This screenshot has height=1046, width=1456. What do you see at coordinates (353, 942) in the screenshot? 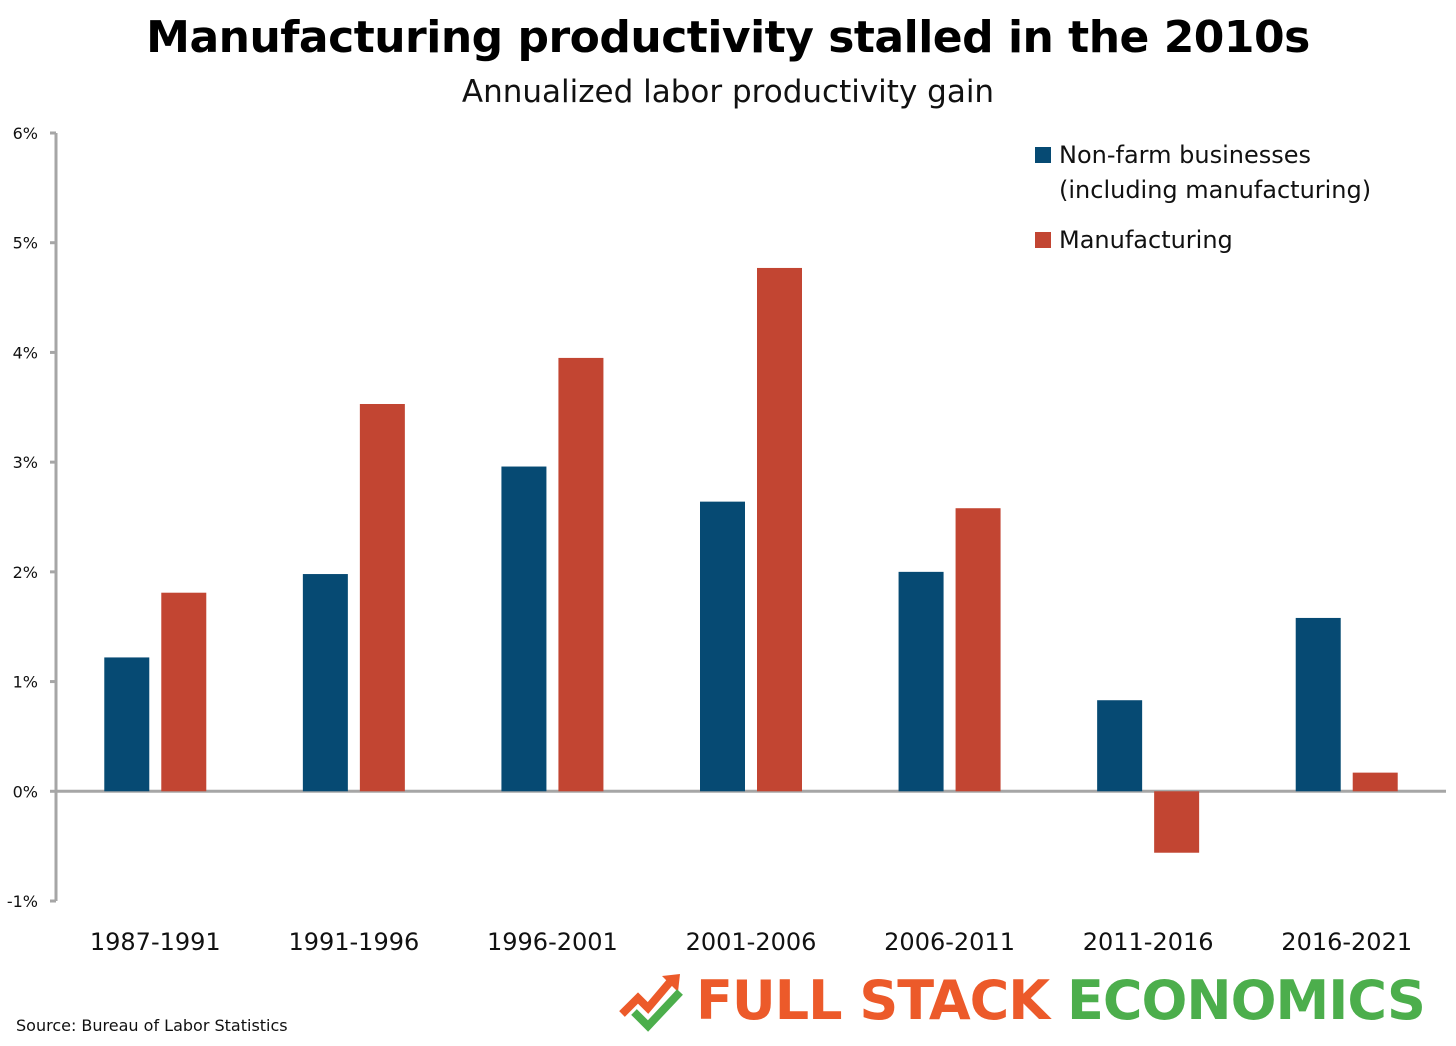
I see `x-tick-label: 1991-1996` at bounding box center [353, 942].